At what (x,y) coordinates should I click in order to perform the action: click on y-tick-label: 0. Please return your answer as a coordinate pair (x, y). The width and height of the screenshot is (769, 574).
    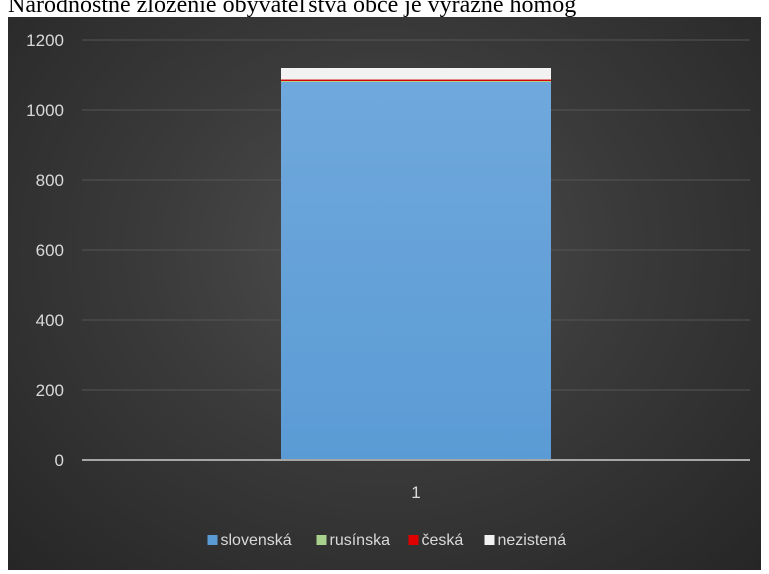
    Looking at the image, I should click on (59, 460).